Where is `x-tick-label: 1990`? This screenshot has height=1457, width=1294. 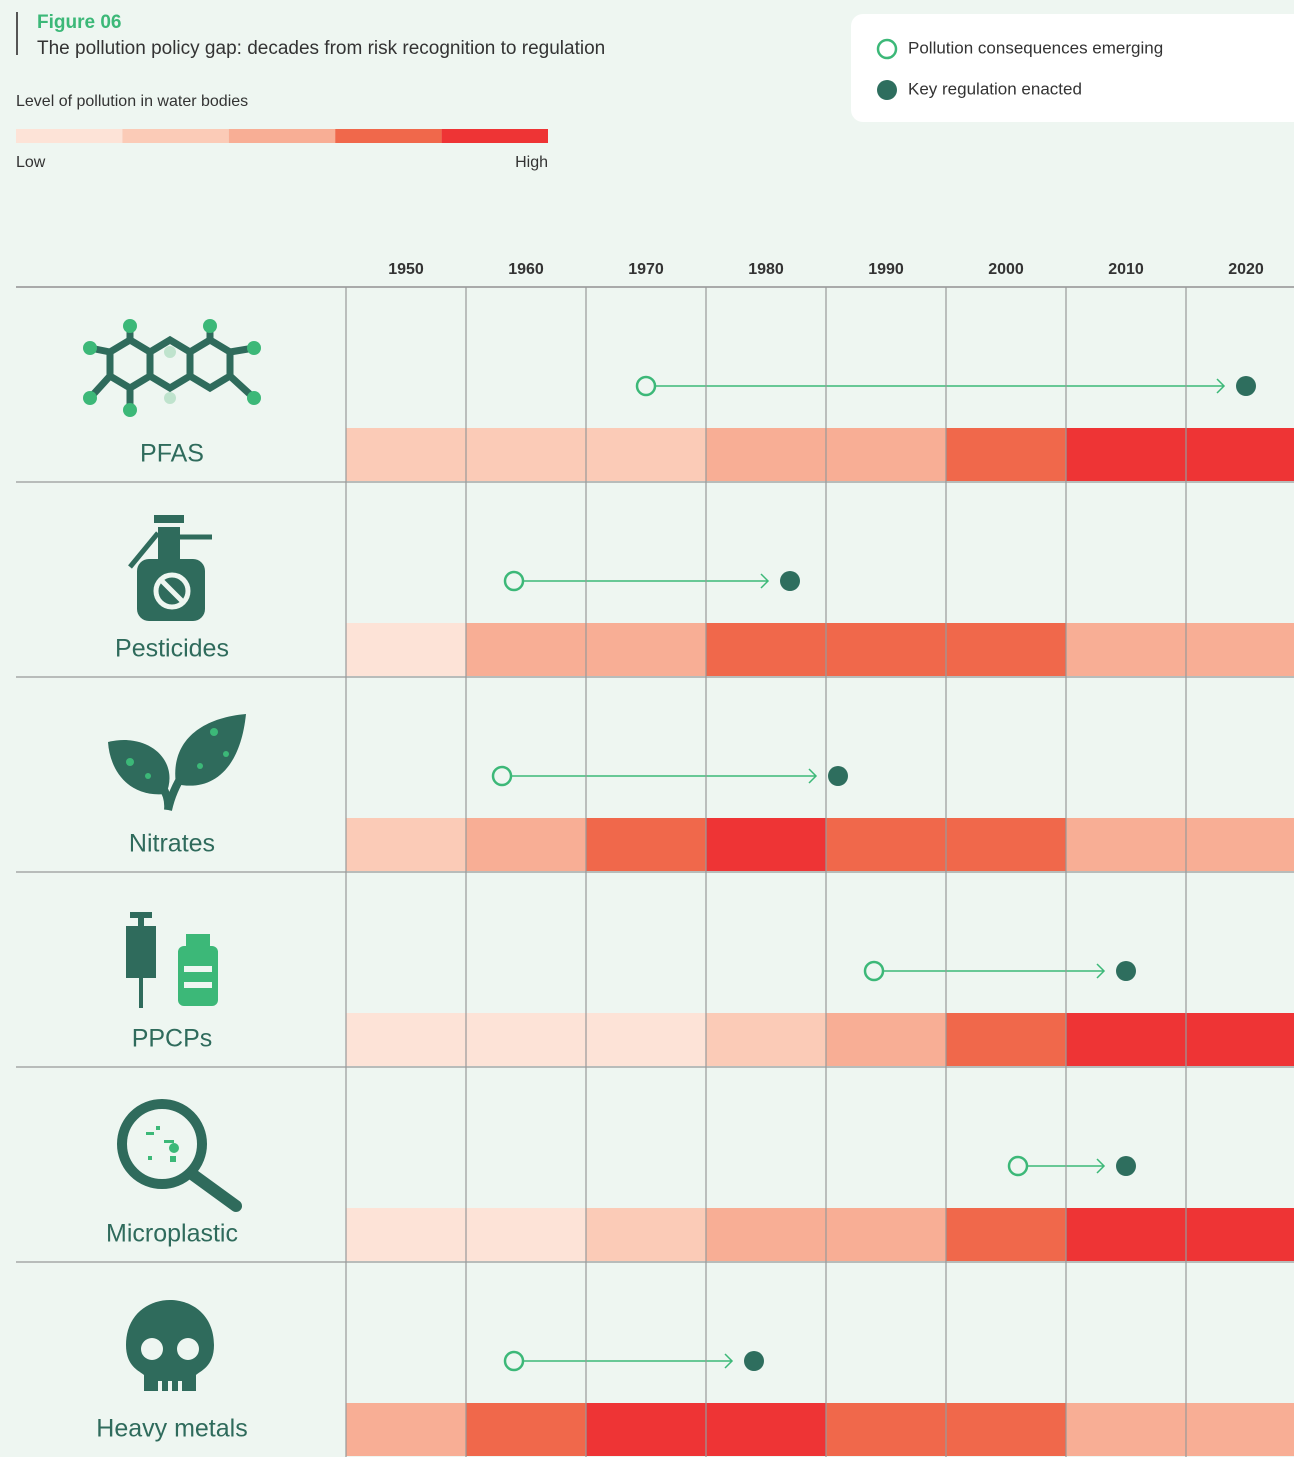
x-tick-label: 1990 is located at coordinates (886, 269).